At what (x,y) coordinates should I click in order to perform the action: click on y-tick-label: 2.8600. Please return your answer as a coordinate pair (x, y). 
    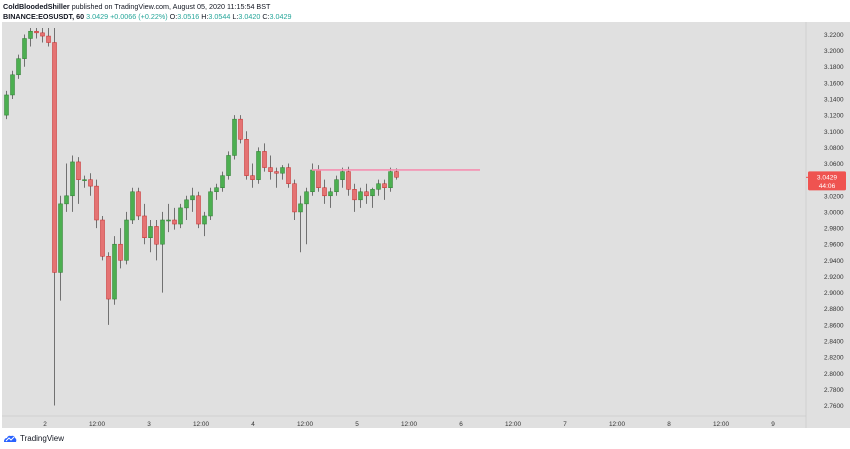
    Looking at the image, I should click on (834, 325).